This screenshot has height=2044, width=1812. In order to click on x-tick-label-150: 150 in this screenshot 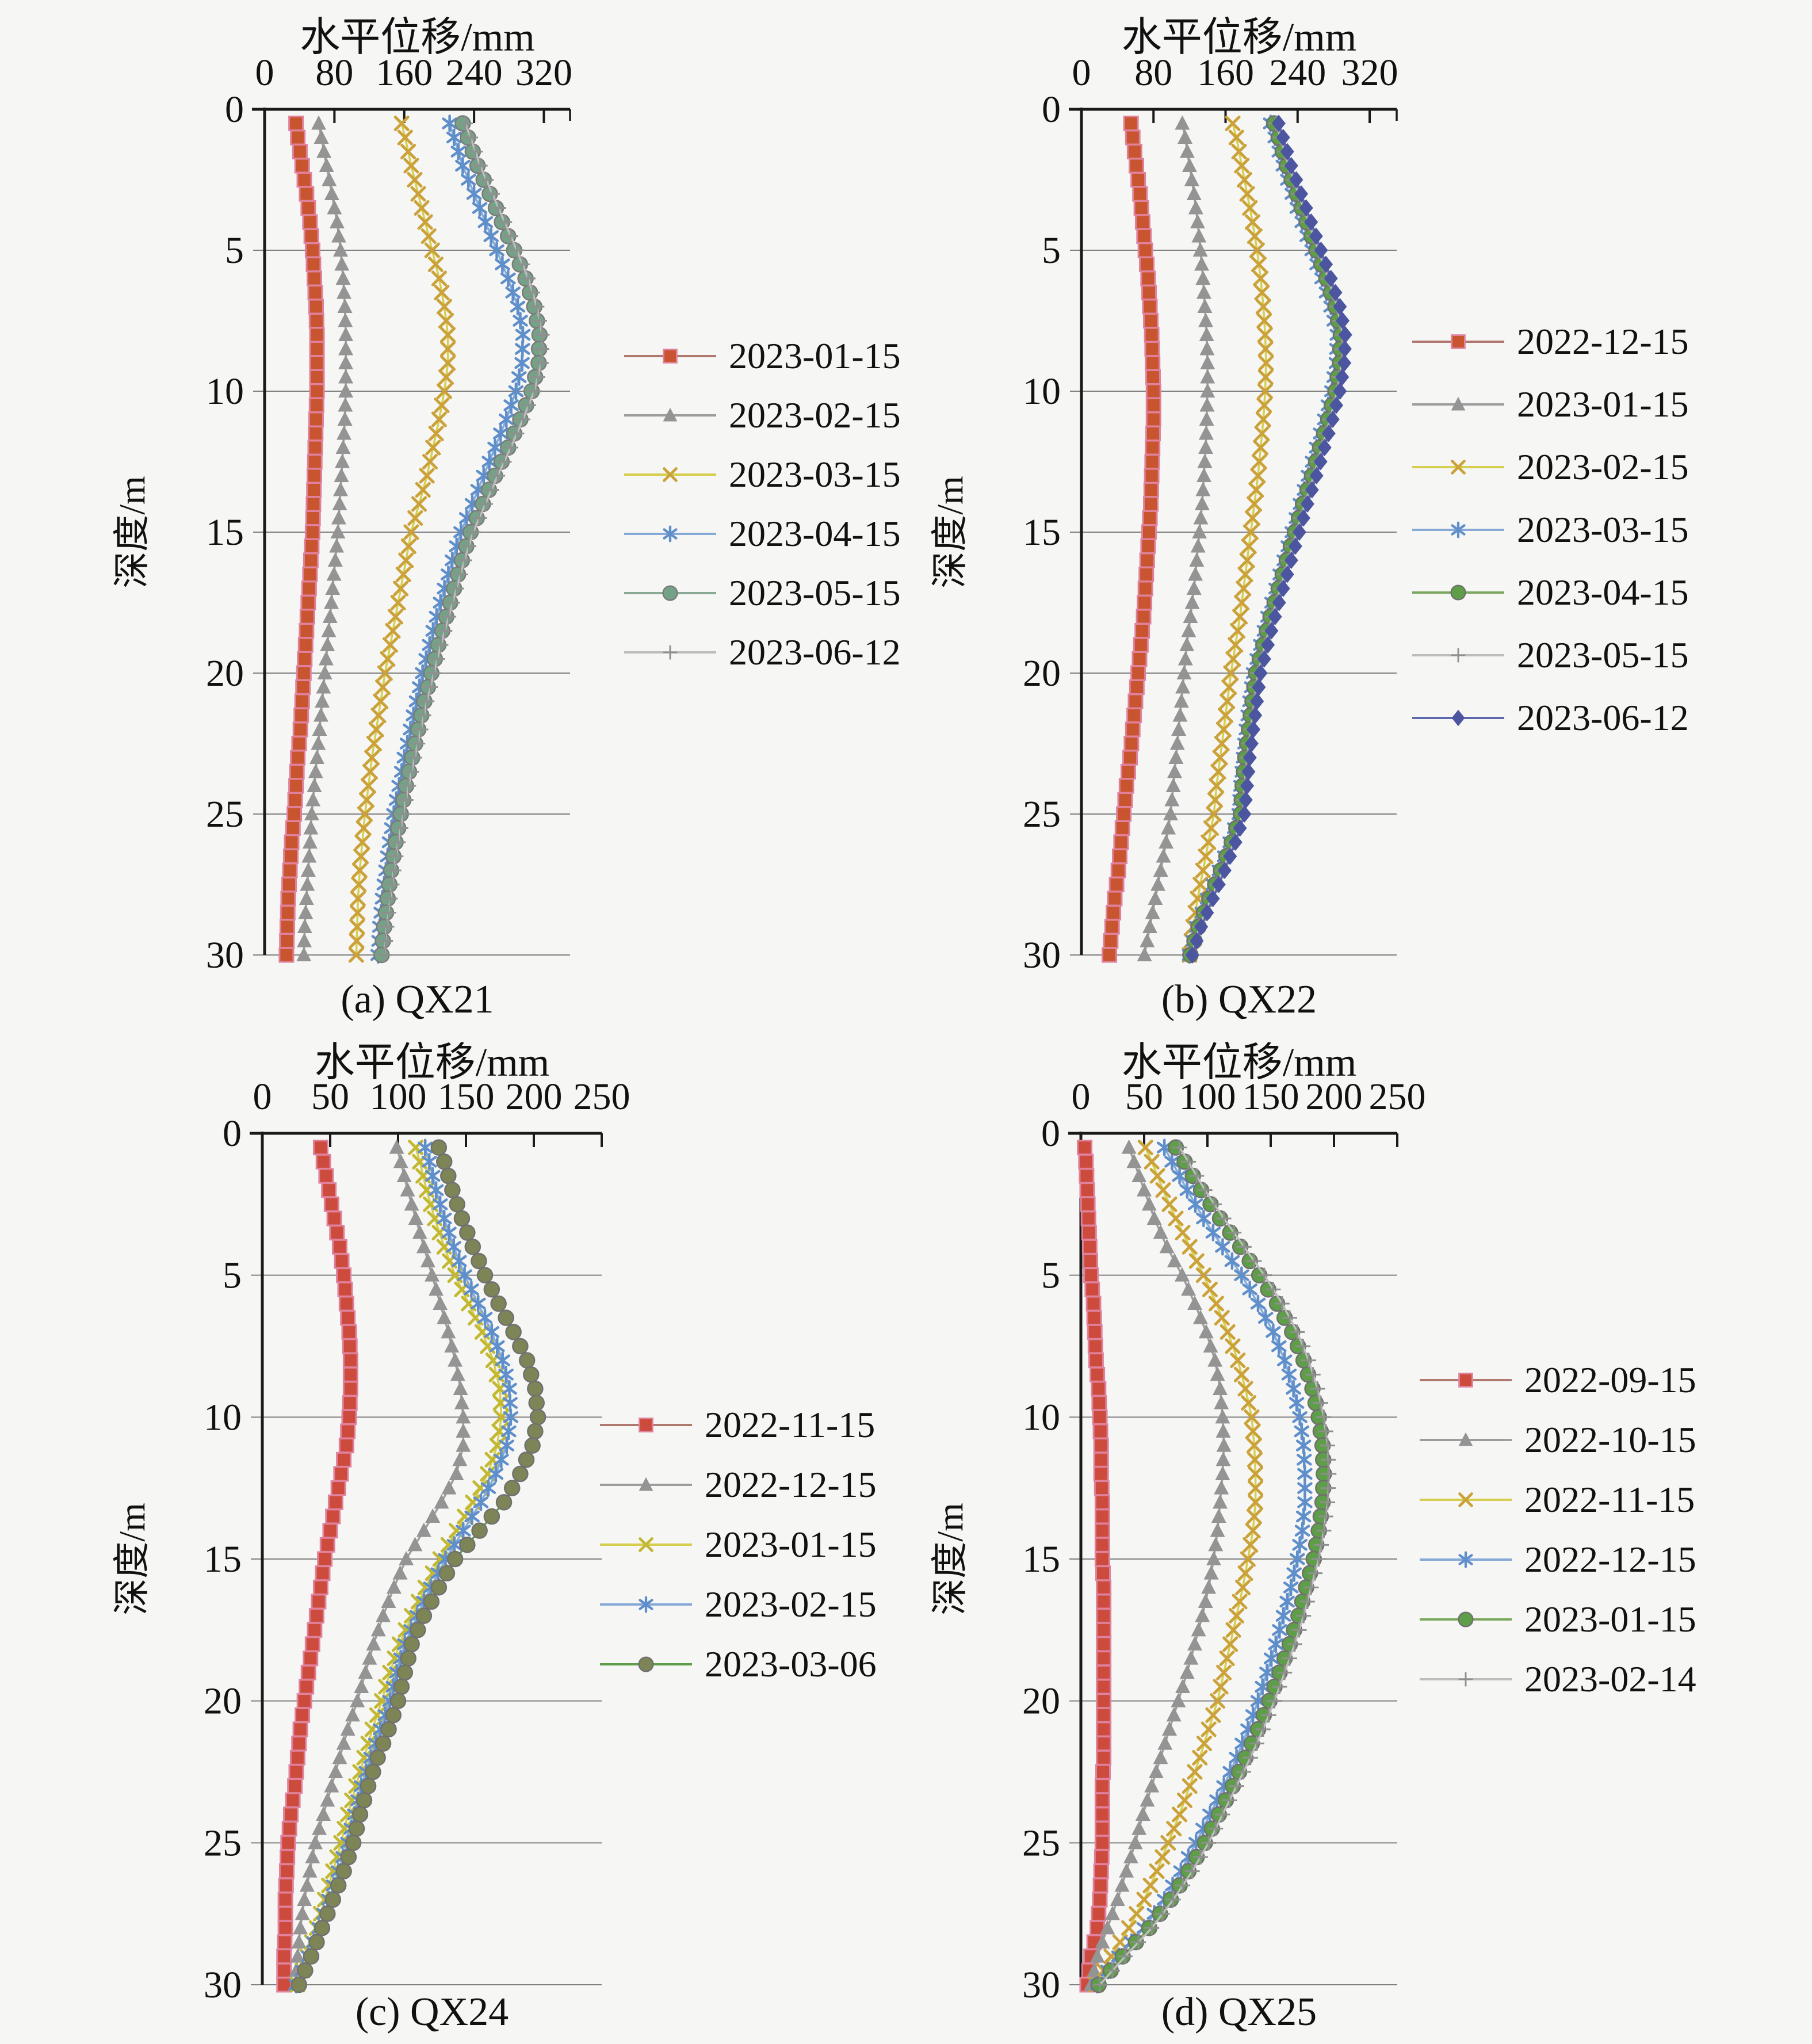, I will do `click(1271, 1097)`.